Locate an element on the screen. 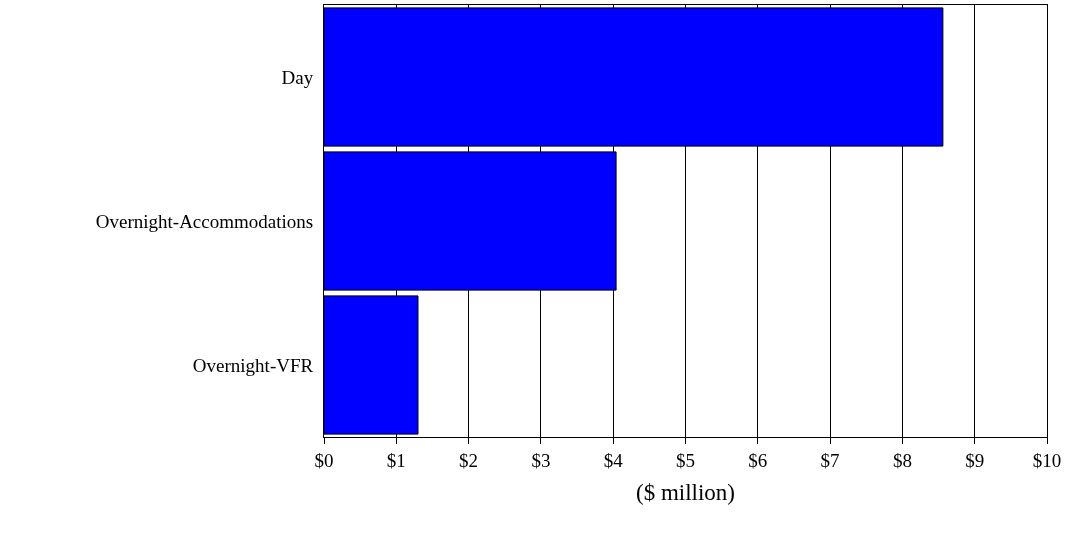 The width and height of the screenshot is (1075, 543). x-tick-label: $3 is located at coordinates (541, 460).